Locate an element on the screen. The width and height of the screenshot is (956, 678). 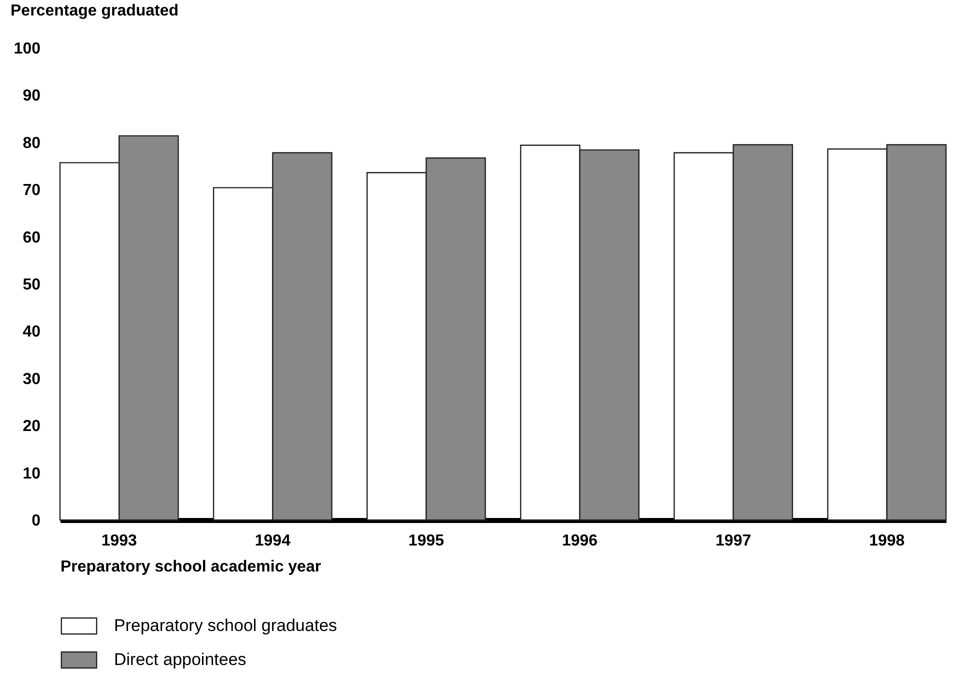
y-tick-label: 80 is located at coordinates (31, 143).